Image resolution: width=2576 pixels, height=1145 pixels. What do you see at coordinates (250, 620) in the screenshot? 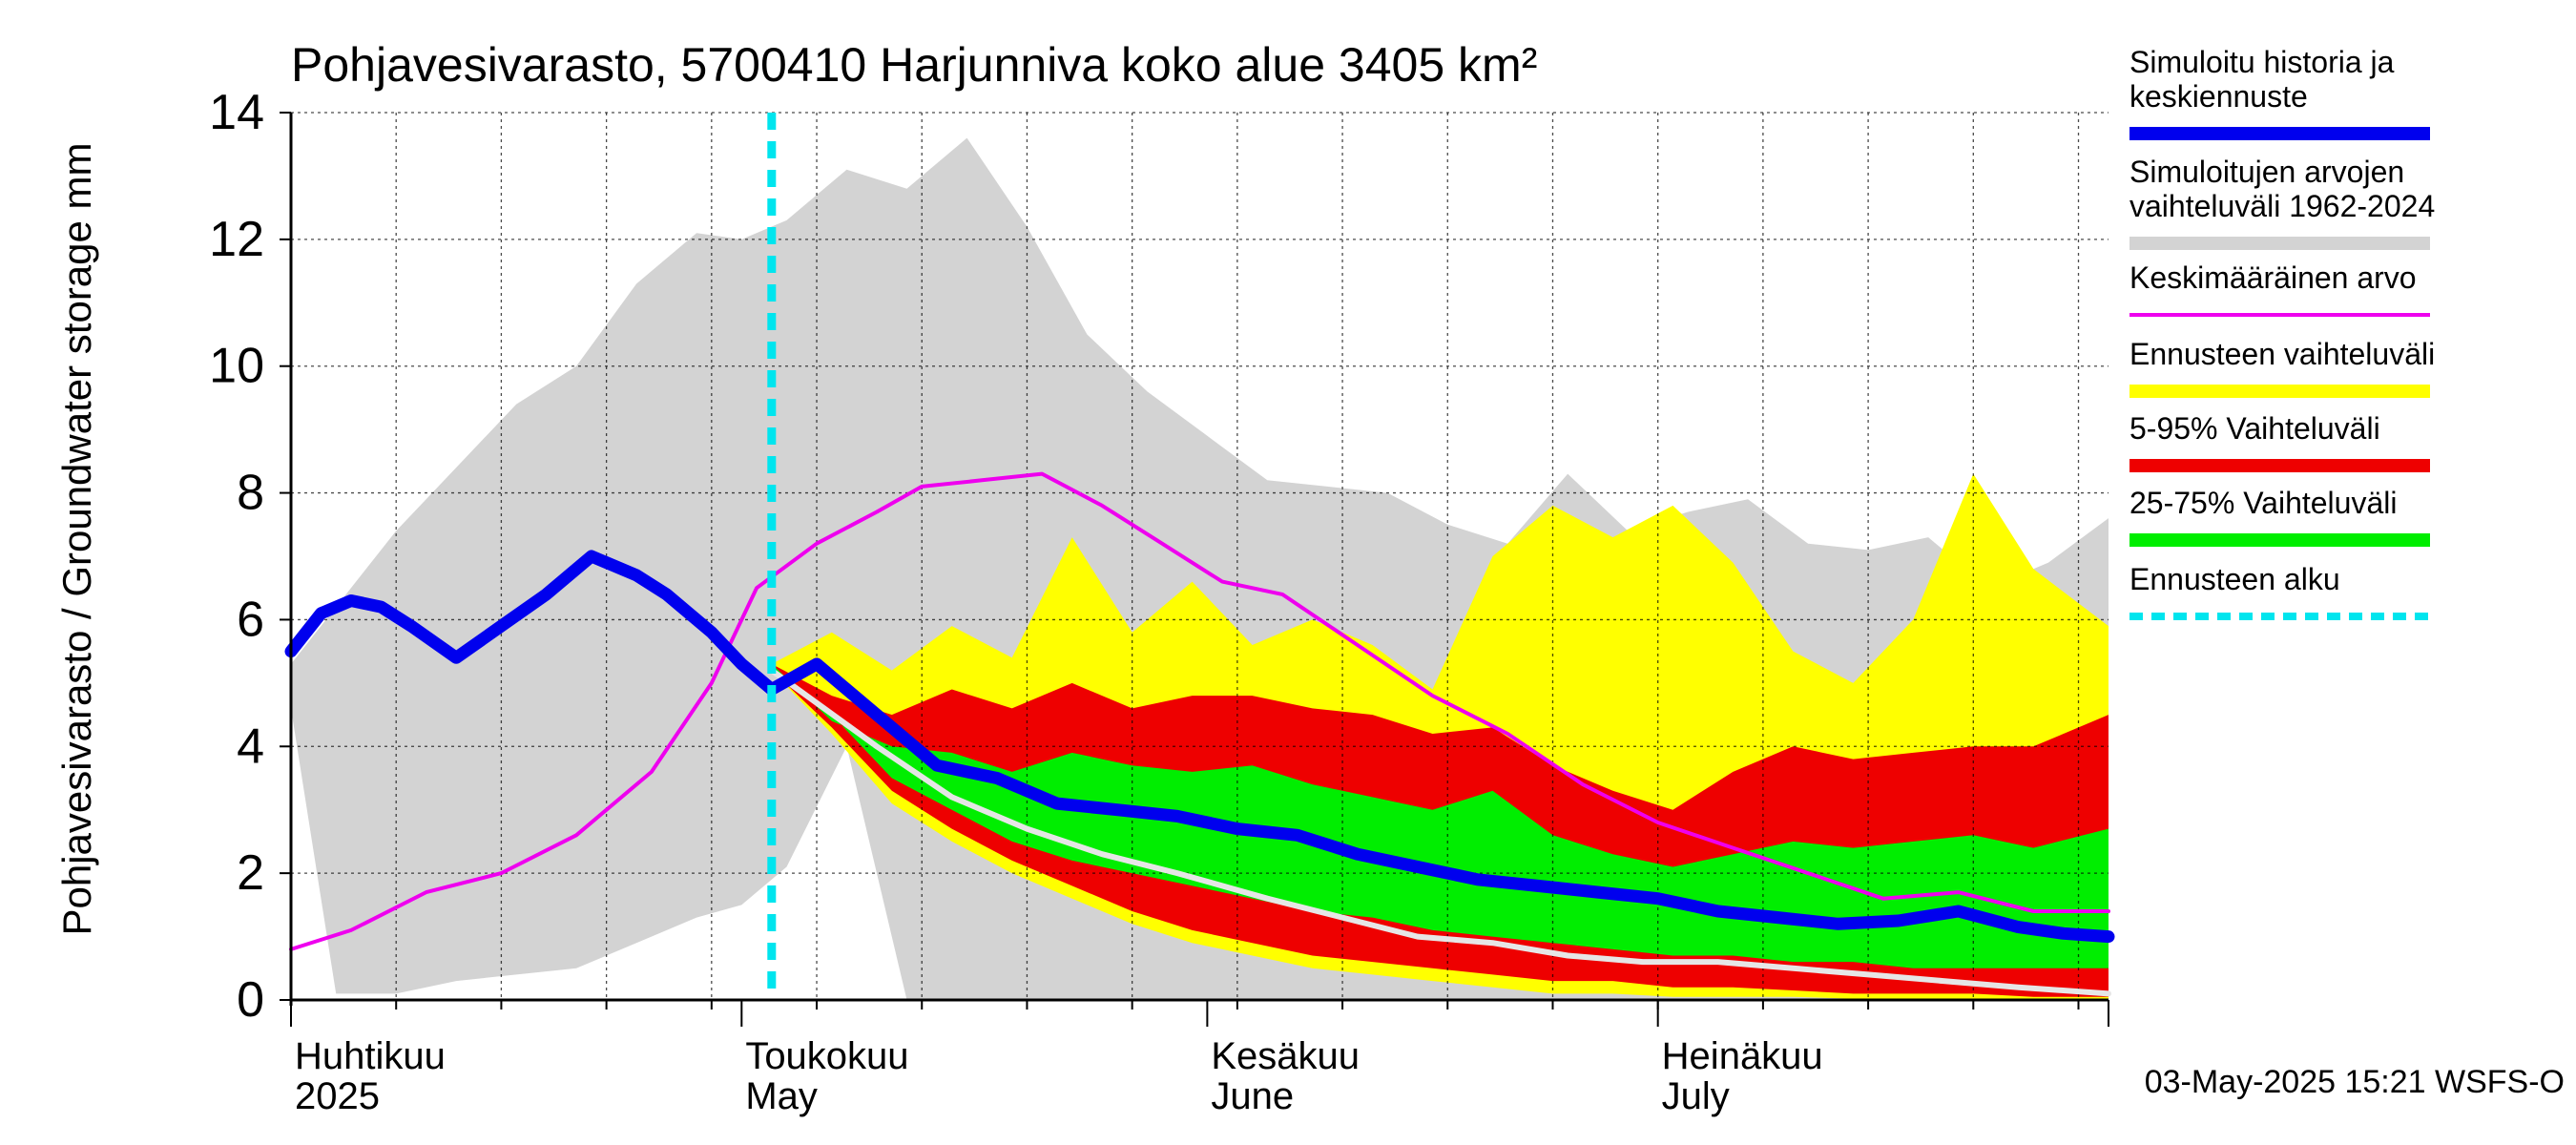
I see `y-tick-label: 6` at bounding box center [250, 620].